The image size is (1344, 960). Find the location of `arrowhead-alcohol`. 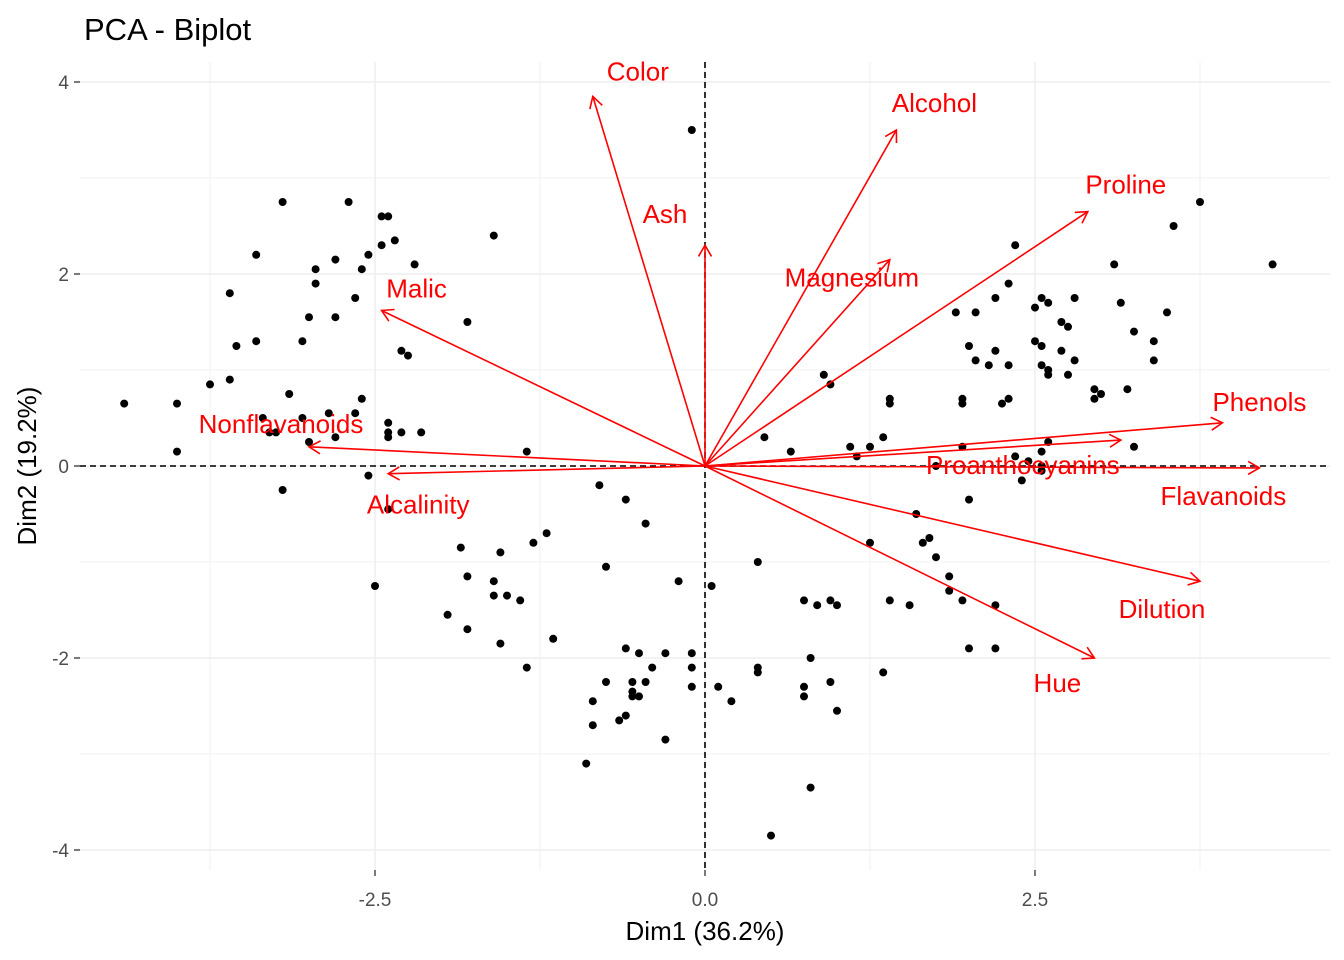

arrowhead-alcohol is located at coordinates (891, 136).